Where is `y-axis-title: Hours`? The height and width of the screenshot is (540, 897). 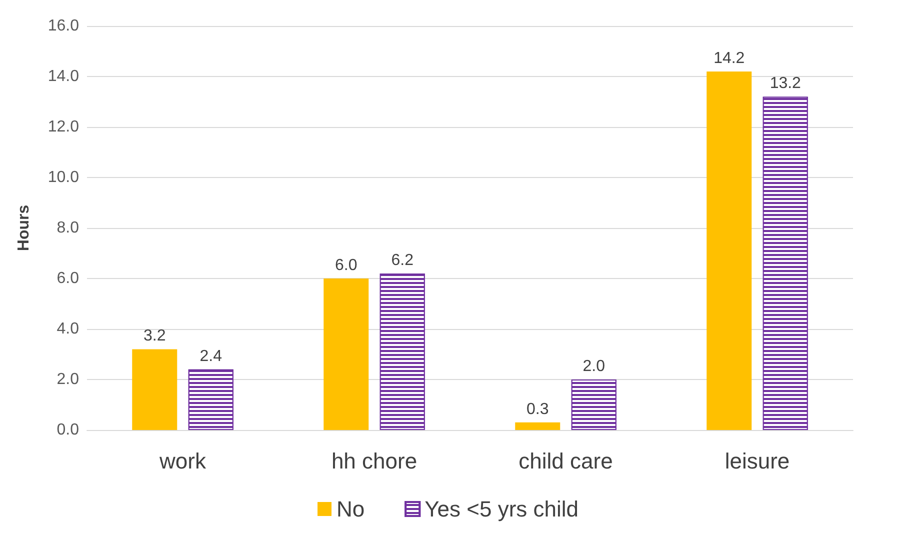
y-axis-title: Hours is located at coordinates (24, 228).